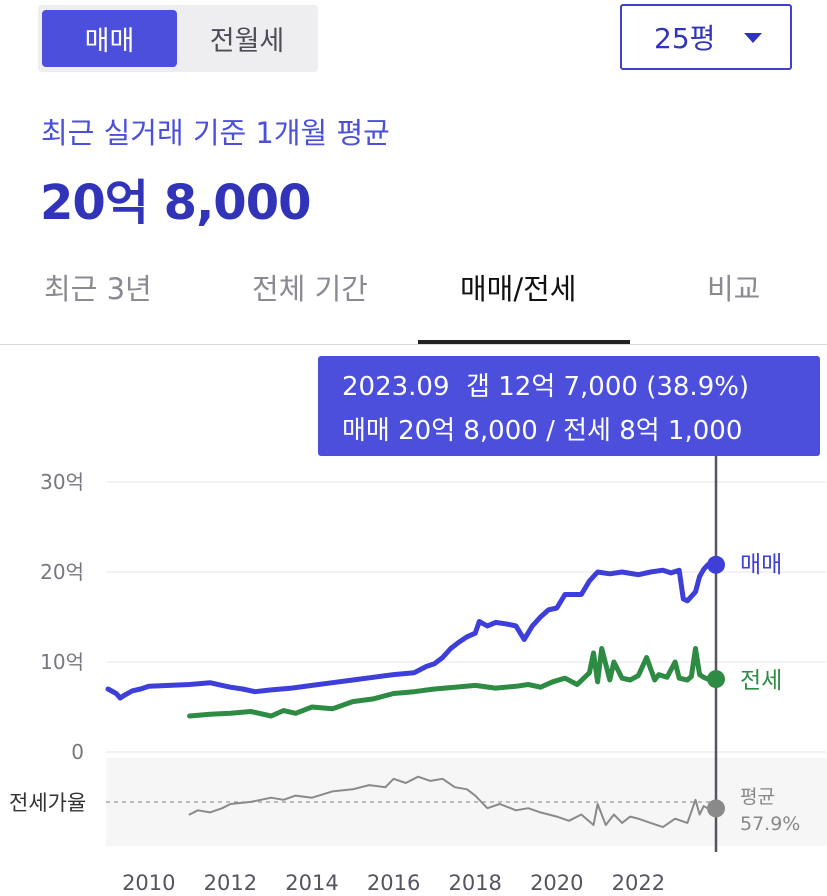  What do you see at coordinates (98, 289) in the screenshot?
I see `tab-recent-3-years: 최근 3년` at bounding box center [98, 289].